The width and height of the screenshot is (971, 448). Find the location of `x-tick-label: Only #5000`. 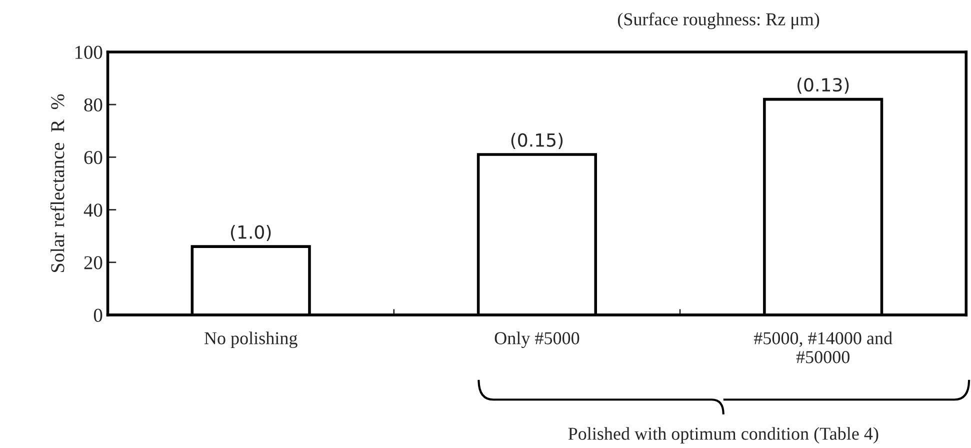

x-tick-label: Only #5000 is located at coordinates (537, 340).